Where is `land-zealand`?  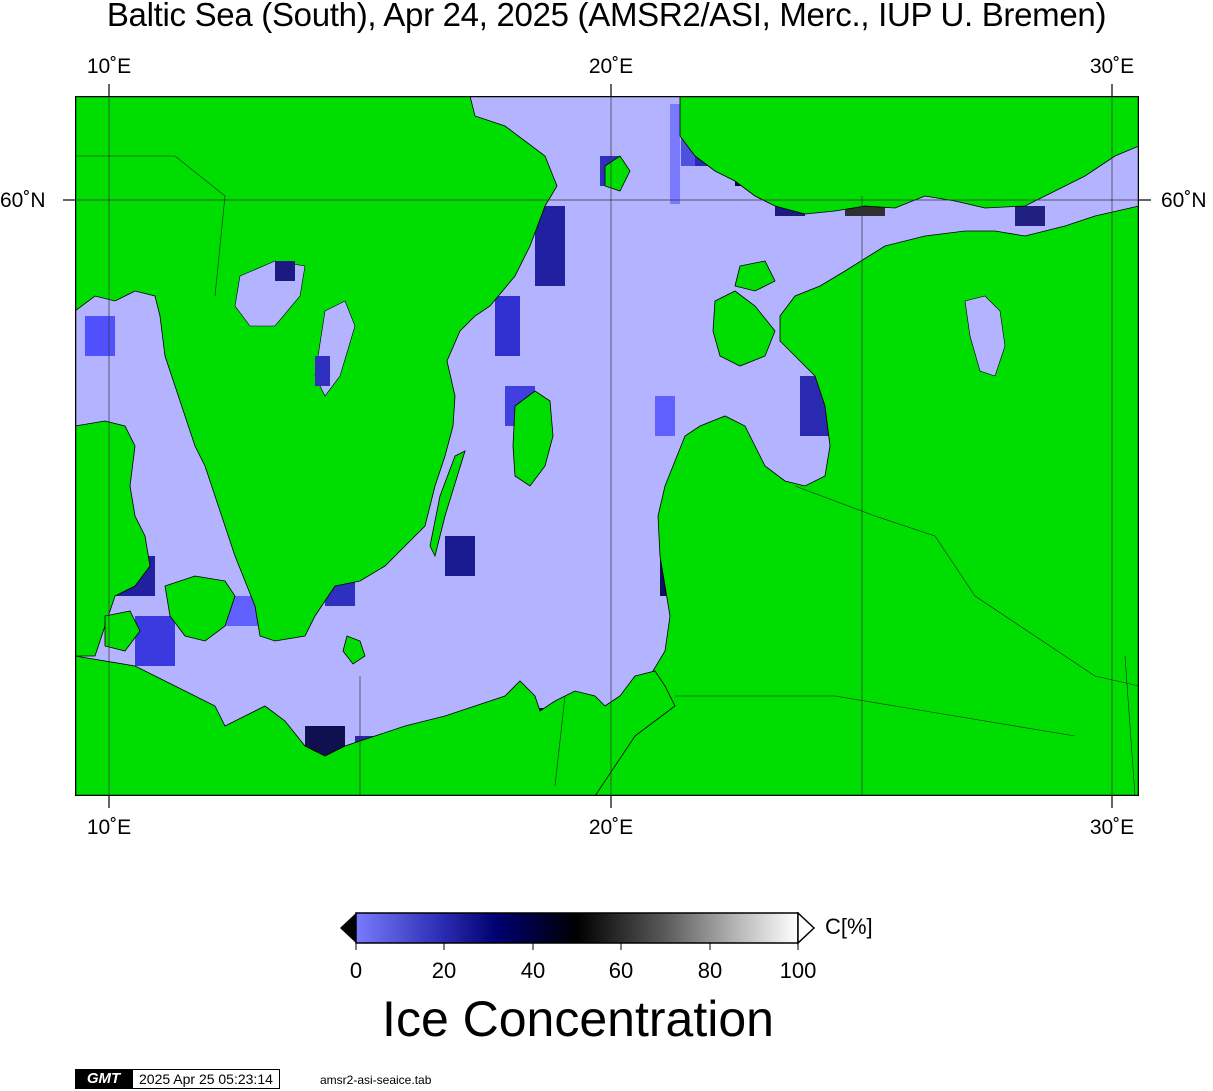 land-zealand is located at coordinates (200, 608).